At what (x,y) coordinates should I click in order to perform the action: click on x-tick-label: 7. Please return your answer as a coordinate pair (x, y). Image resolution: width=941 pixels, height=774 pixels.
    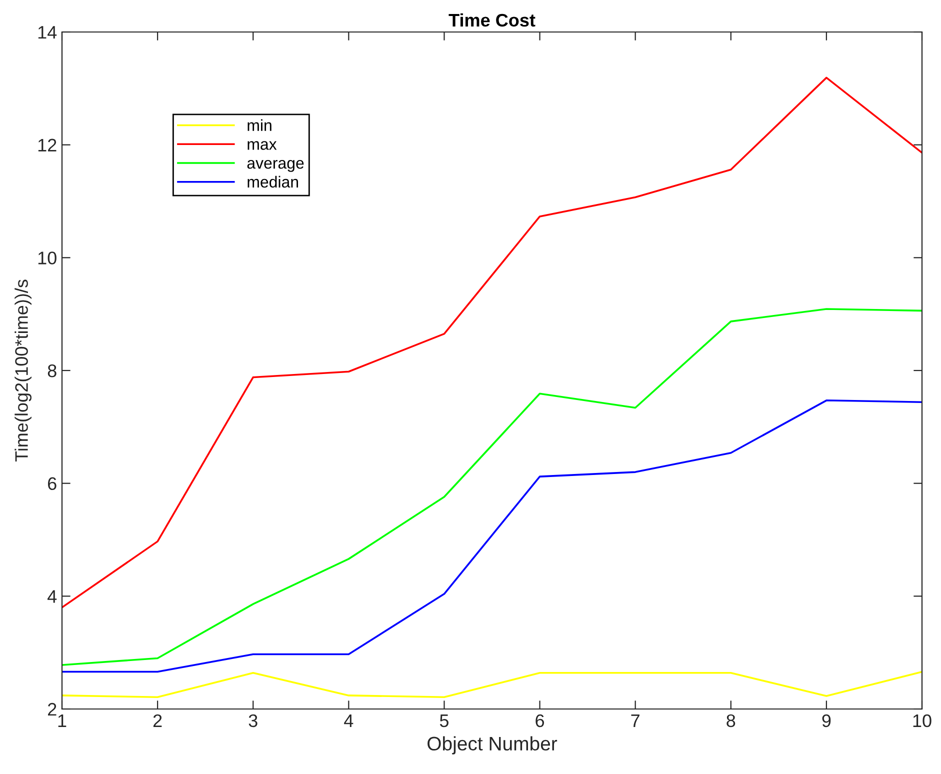
    Looking at the image, I should click on (635, 720).